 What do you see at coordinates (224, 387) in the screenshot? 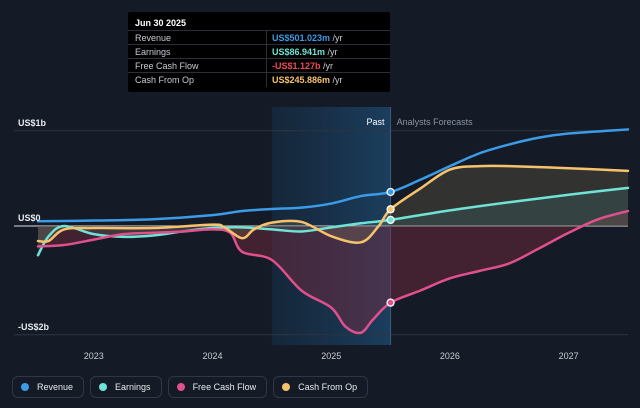
I see `legend-label: Free Cash Flow` at bounding box center [224, 387].